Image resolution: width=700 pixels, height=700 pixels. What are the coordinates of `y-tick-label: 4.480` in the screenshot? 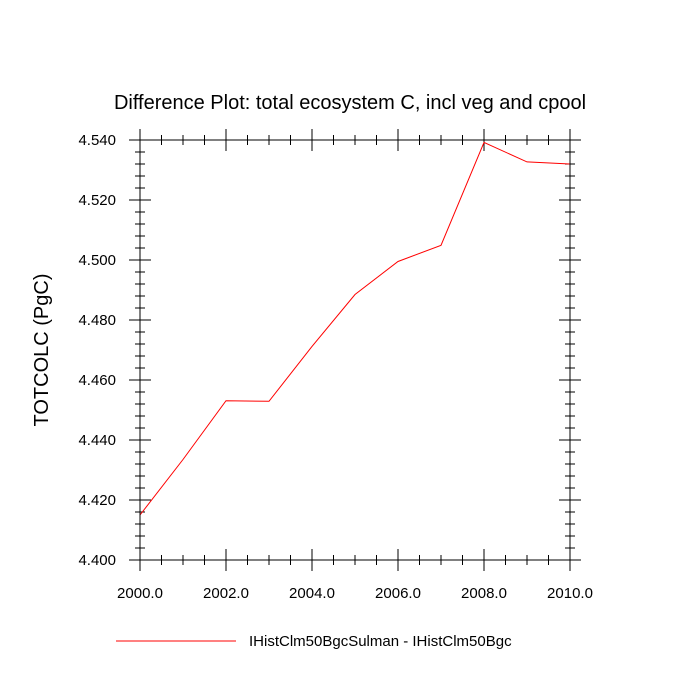 It's located at (97, 320).